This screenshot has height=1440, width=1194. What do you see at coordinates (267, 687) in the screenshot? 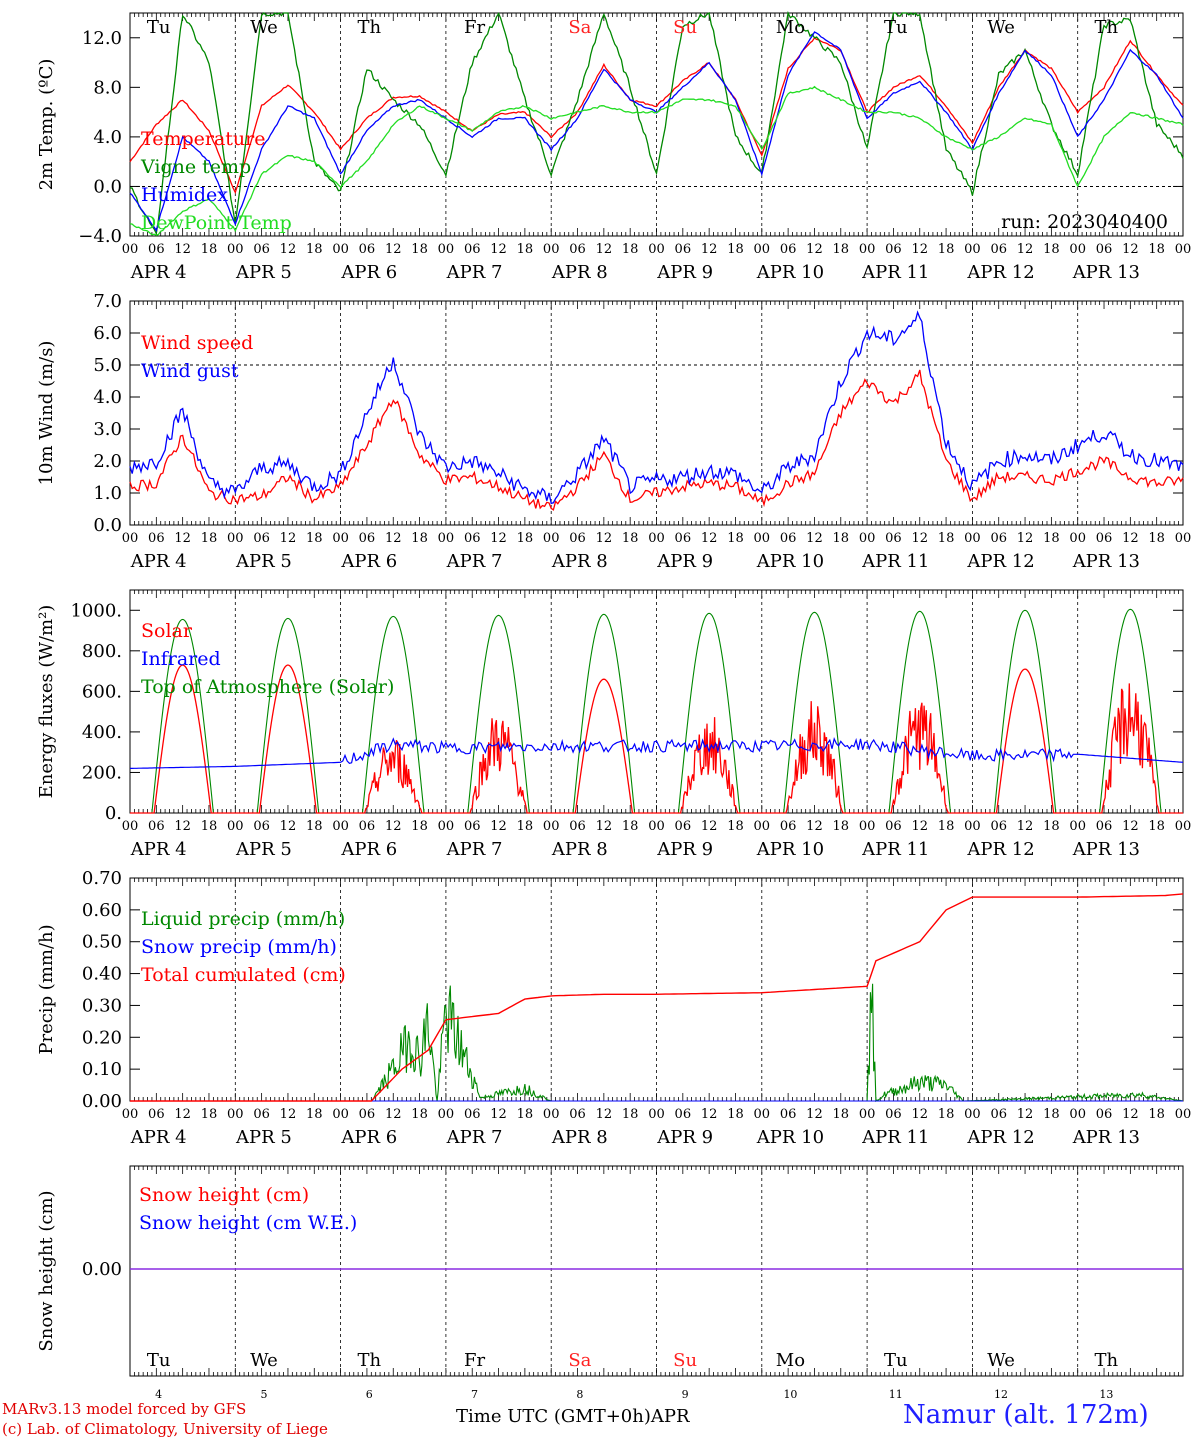
I see `legend-entry: Top of Atmosphere (Solar)` at bounding box center [267, 687].